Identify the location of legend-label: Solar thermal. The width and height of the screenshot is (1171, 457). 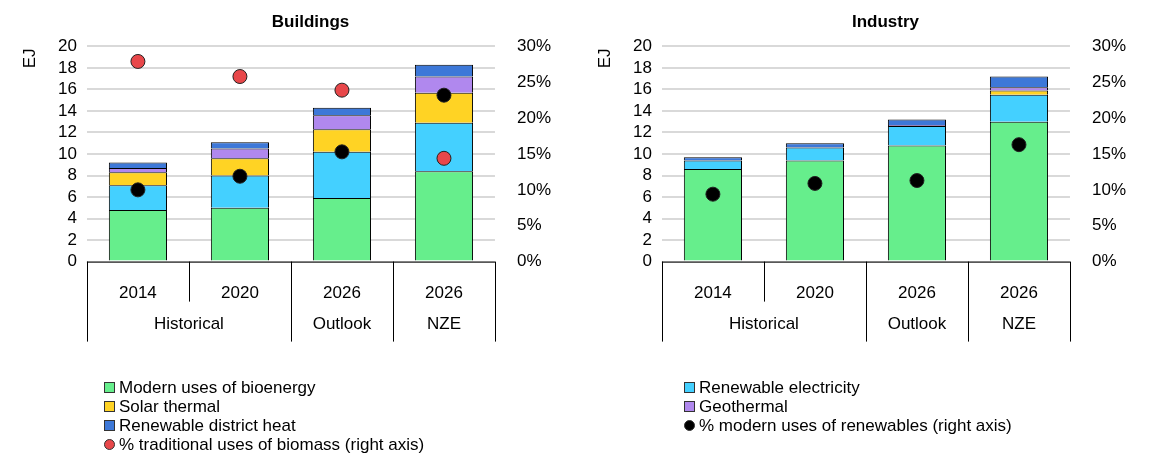
(170, 406).